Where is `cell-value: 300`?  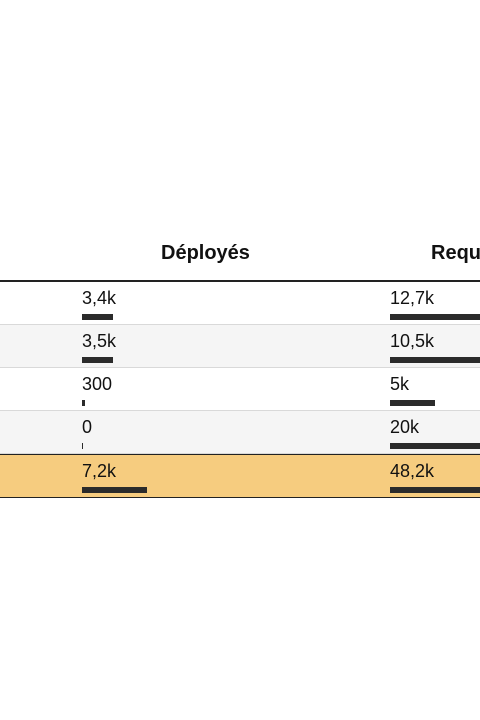 cell-value: 300 is located at coordinates (97, 384).